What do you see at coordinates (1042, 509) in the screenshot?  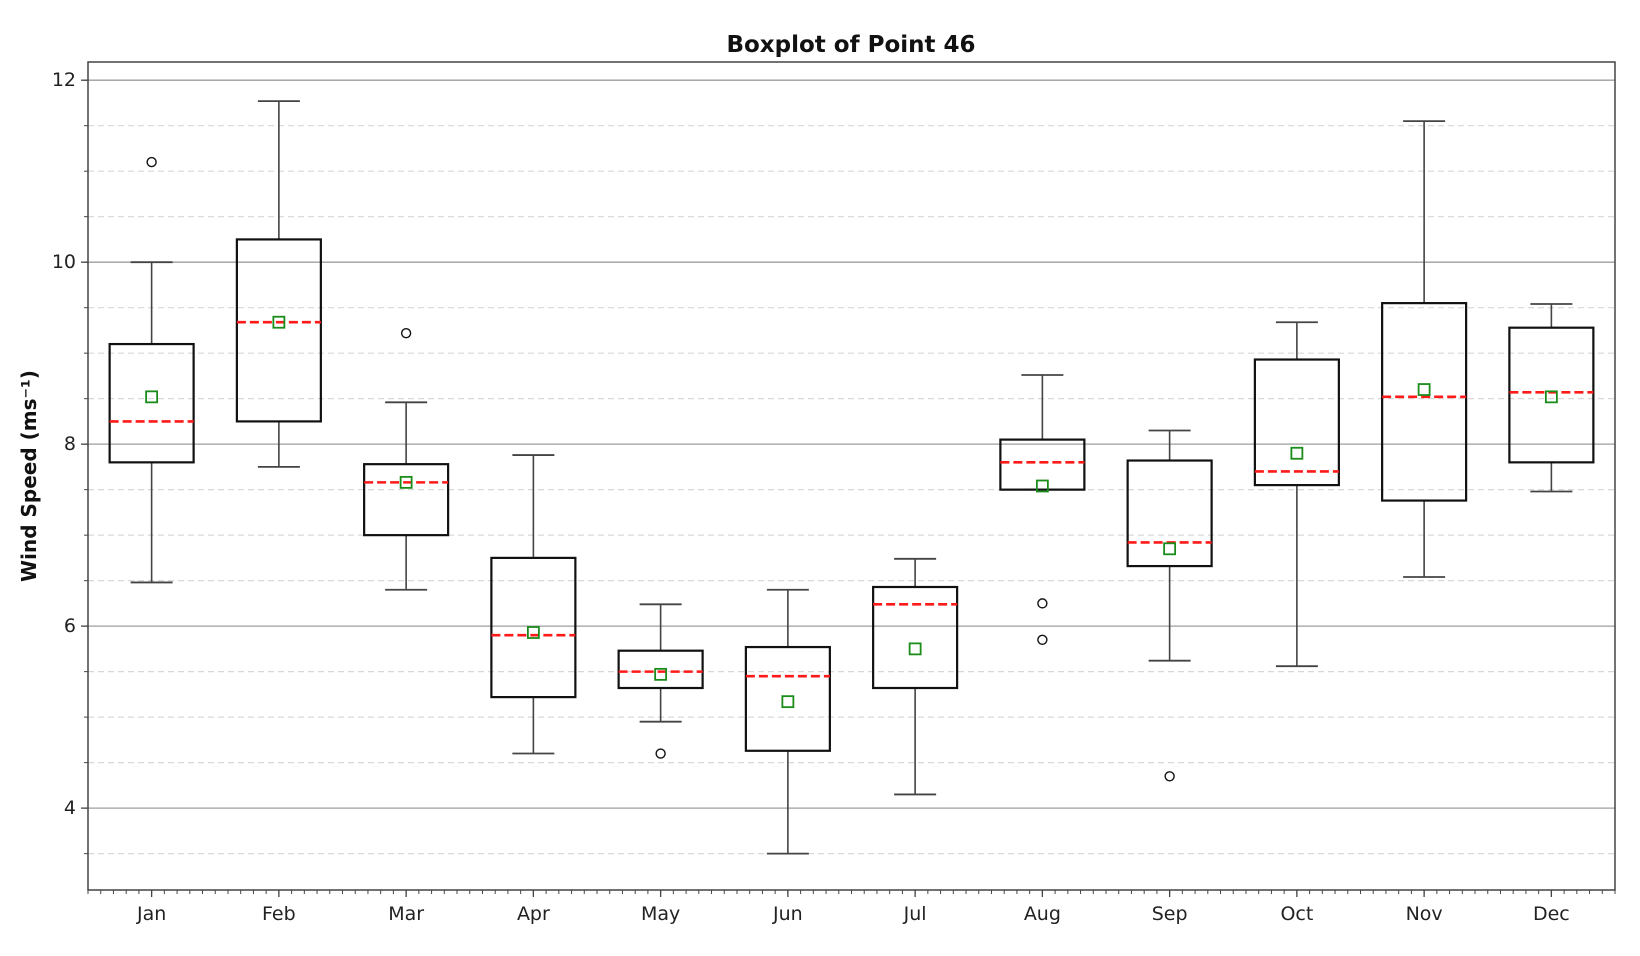 I see `box-aug` at bounding box center [1042, 509].